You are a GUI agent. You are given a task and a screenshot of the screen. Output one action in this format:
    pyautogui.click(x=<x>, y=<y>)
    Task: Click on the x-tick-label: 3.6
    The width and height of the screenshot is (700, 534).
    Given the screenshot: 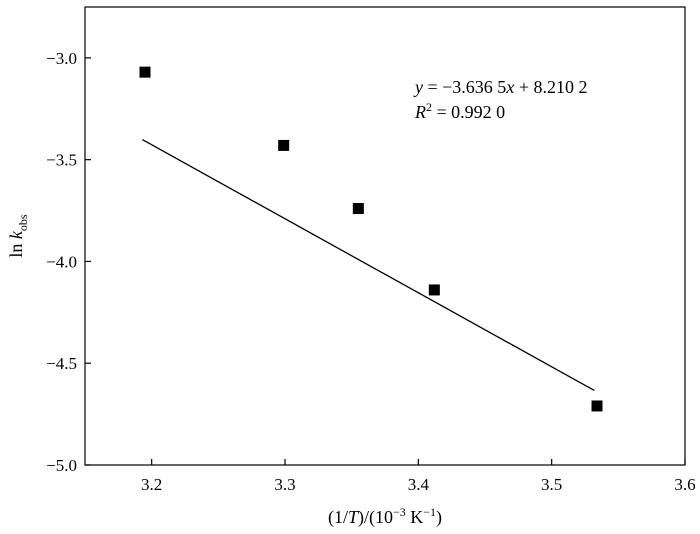 What is the action you would take?
    pyautogui.click(x=684, y=484)
    